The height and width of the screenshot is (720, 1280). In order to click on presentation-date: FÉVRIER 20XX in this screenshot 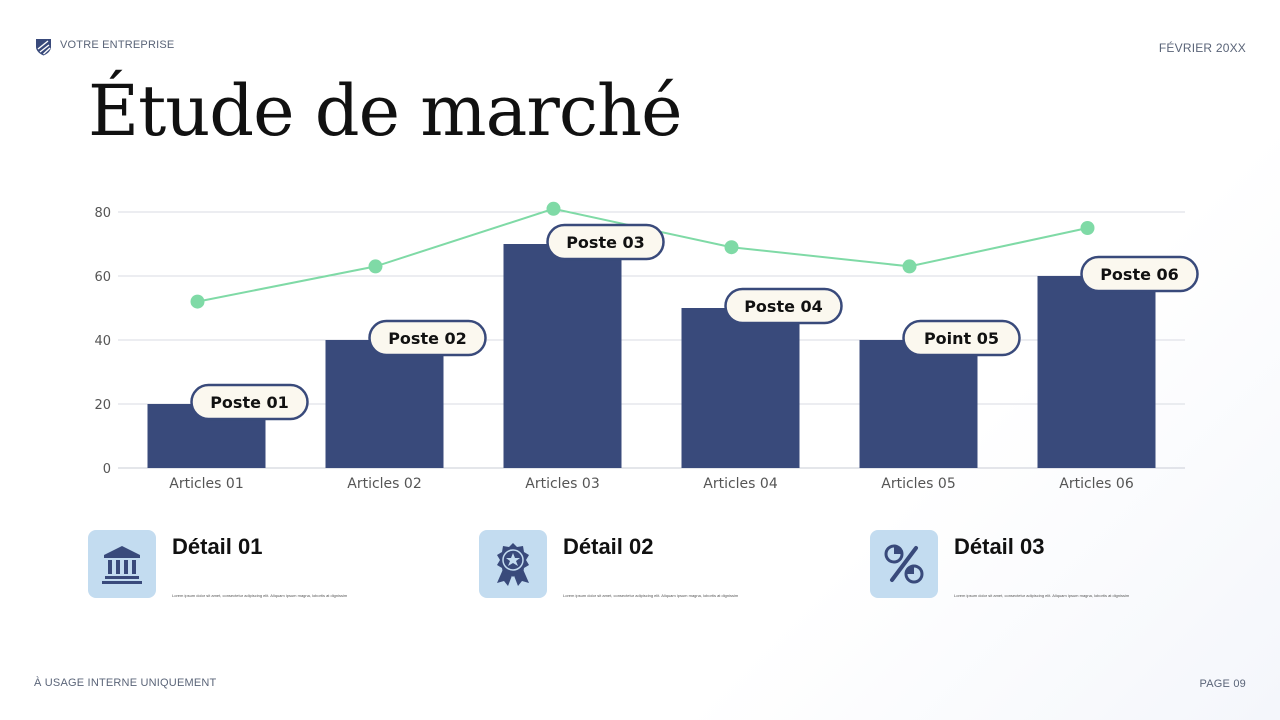, I will do `click(1202, 48)`.